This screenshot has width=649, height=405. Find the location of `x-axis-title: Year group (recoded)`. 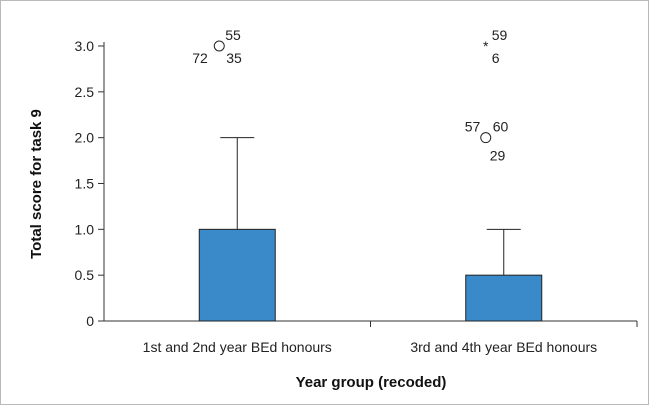

x-axis-title: Year group (recoded) is located at coordinates (371, 382).